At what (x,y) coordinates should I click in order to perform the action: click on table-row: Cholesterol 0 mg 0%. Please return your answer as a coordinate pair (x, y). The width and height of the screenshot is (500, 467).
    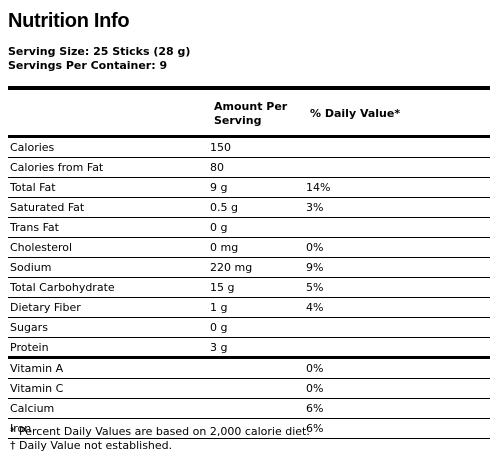
    Looking at the image, I should click on (249, 248).